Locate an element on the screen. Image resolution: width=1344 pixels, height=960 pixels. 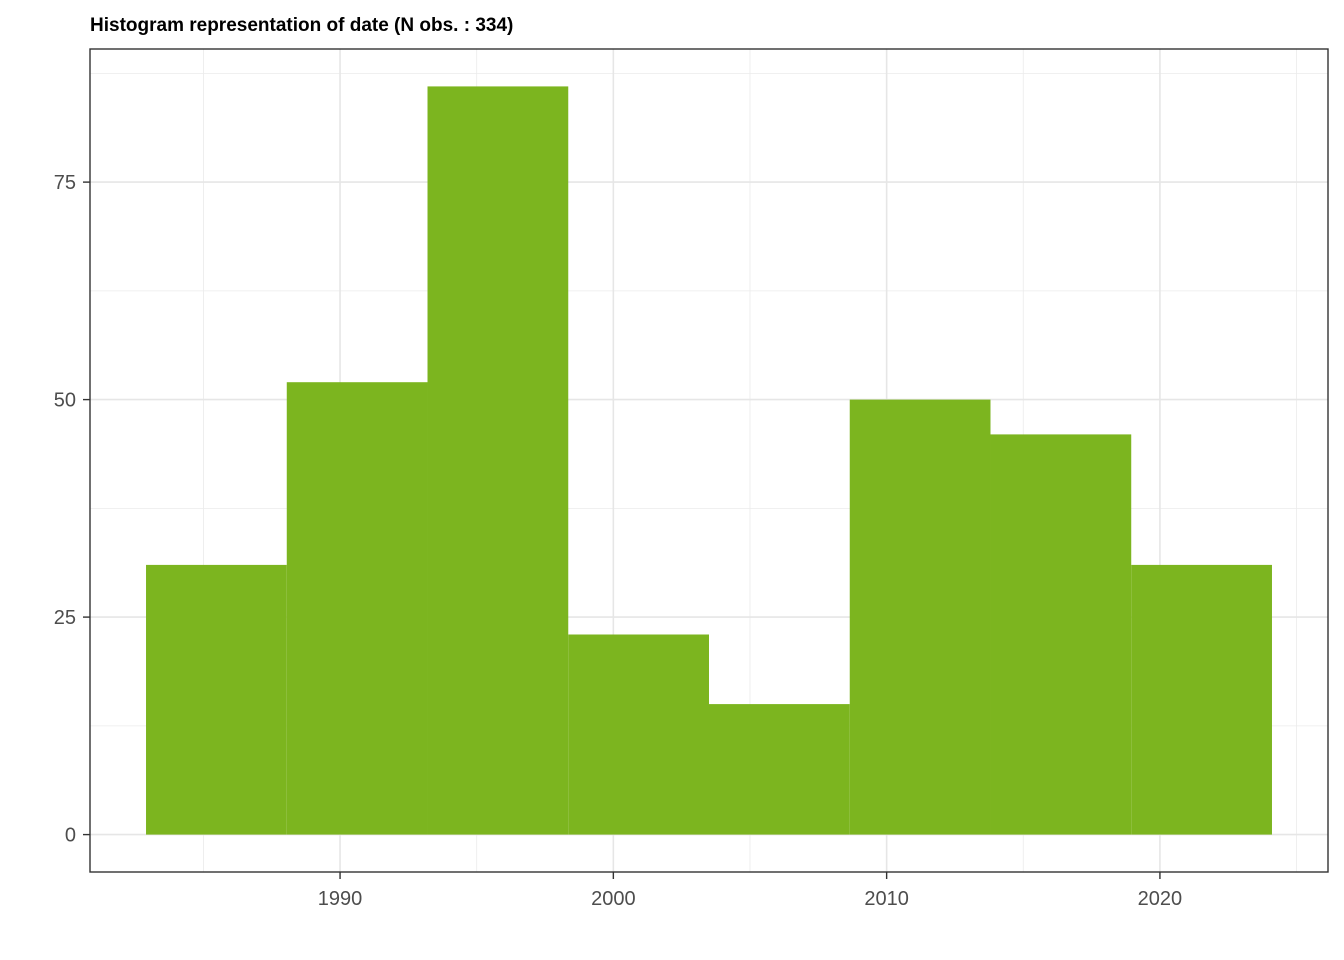
x-tick-label: 1990 is located at coordinates (340, 899).